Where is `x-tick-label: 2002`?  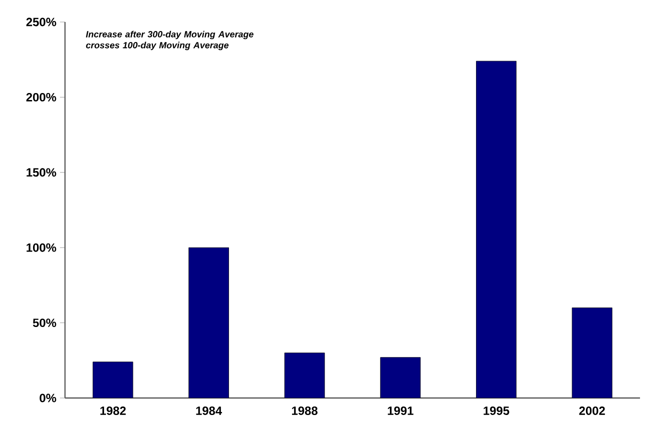
x-tick-label: 2002 is located at coordinates (592, 410).